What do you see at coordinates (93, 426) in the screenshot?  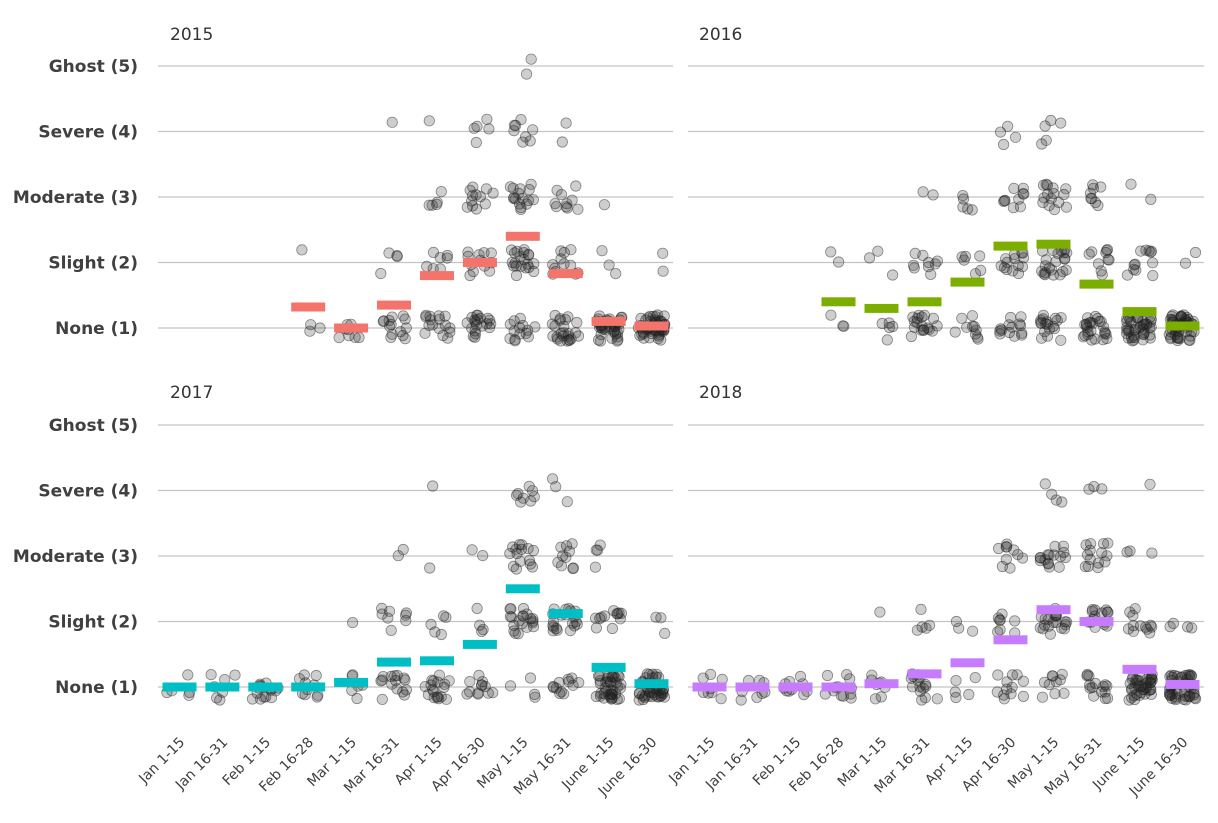 I see `y-tick-label: Ghost (5)` at bounding box center [93, 426].